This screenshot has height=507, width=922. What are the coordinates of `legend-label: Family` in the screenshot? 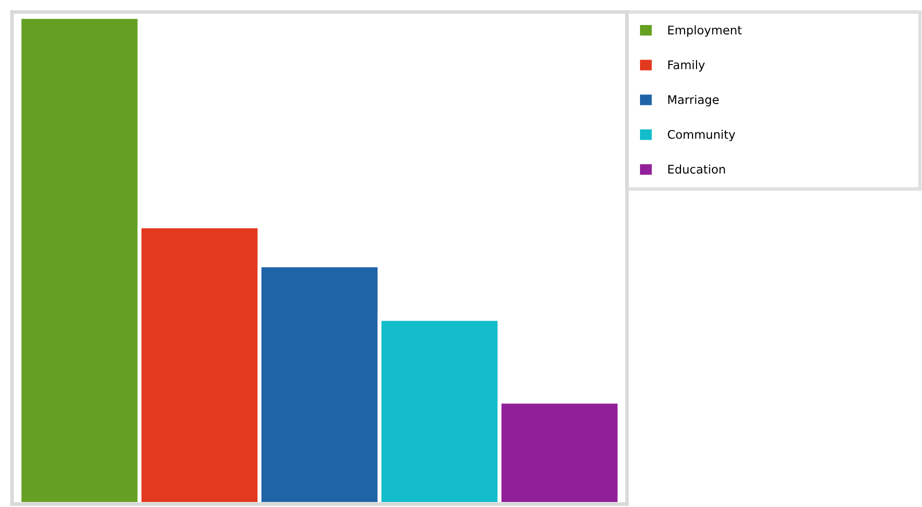 It's located at (686, 66).